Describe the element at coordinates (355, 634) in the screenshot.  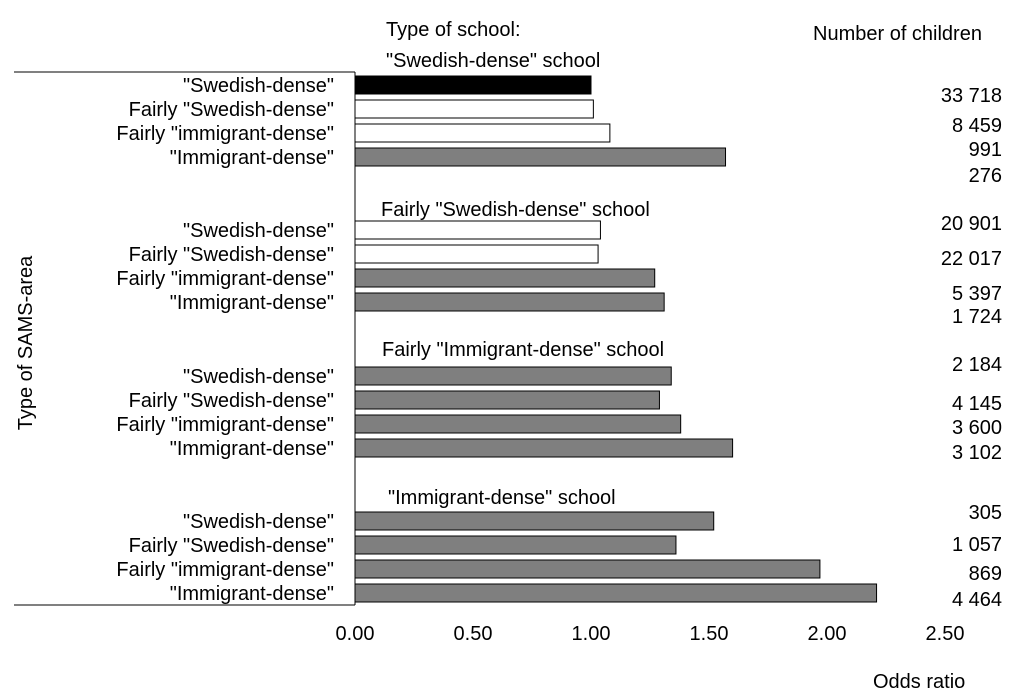
I see `x-tick-label: 0.00` at that location.